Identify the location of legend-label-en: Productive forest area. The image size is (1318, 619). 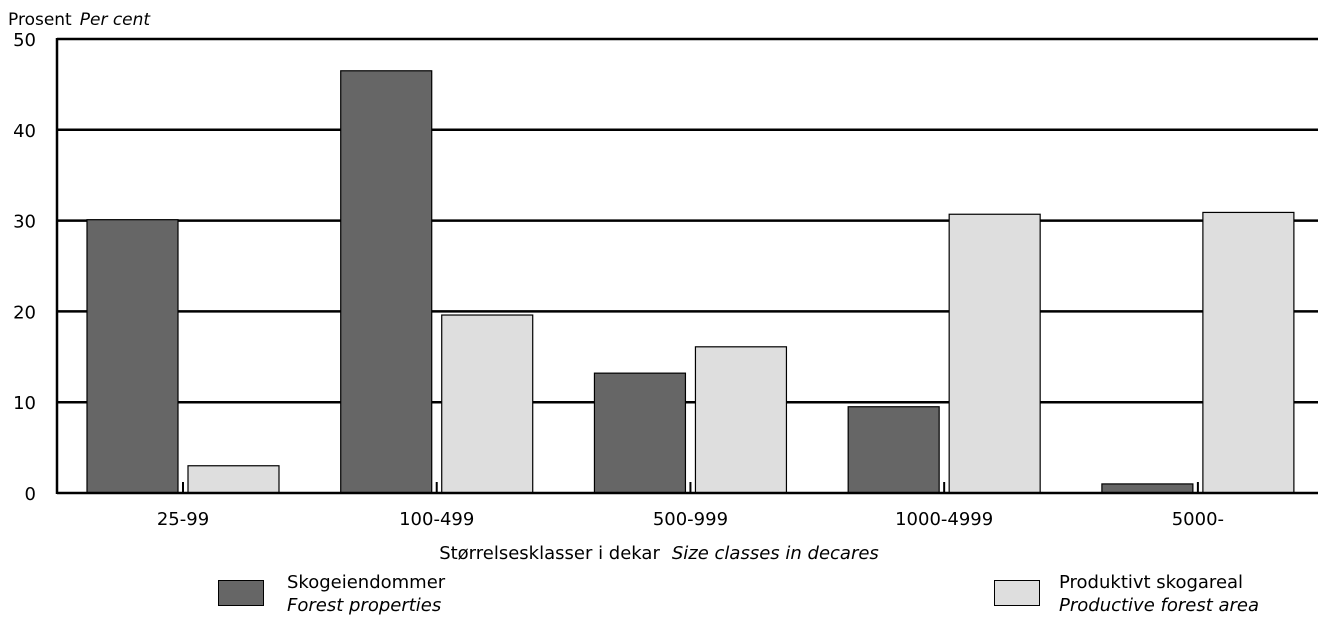
(1159, 605).